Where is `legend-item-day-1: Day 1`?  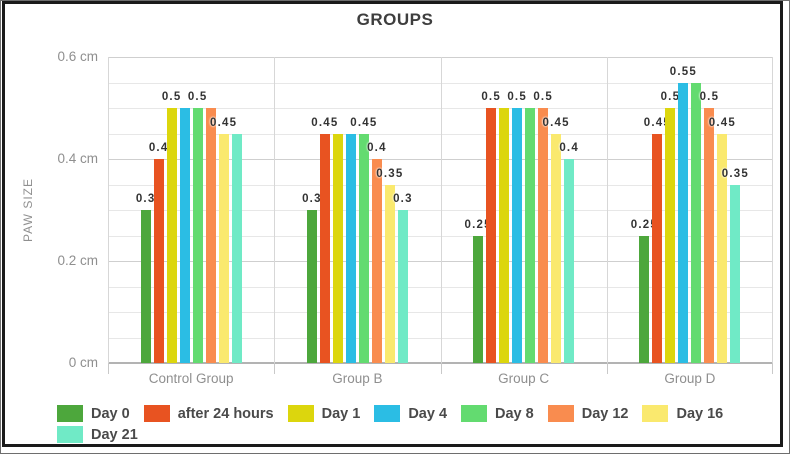
legend-item-day-1: Day 1 is located at coordinates (324, 413).